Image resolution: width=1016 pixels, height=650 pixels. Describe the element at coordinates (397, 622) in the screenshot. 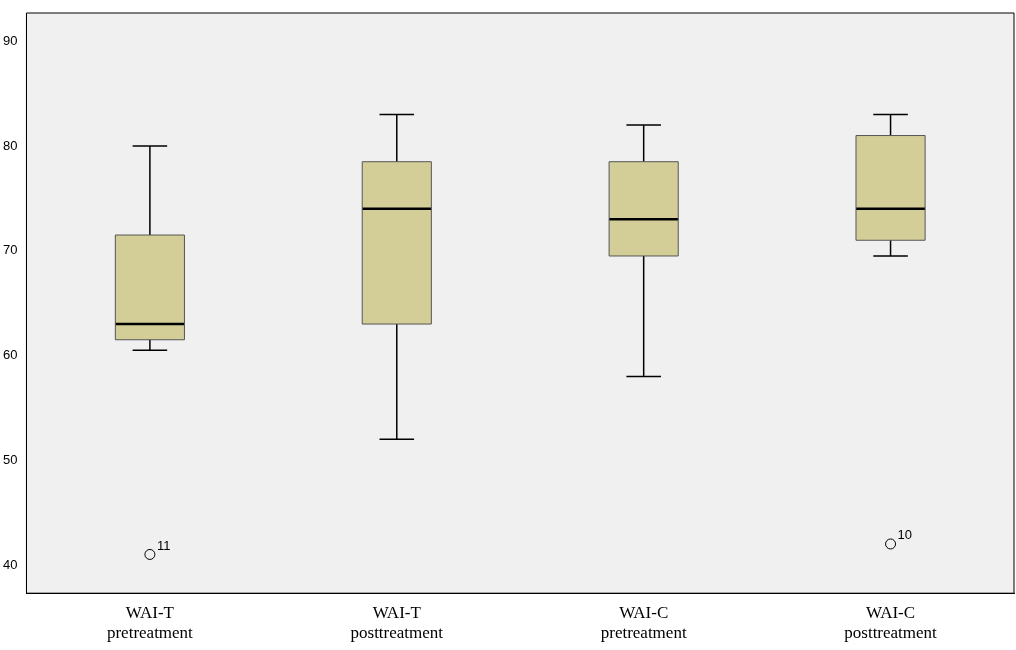

I see `x-tick-label: WAI-T posttreatment` at that location.